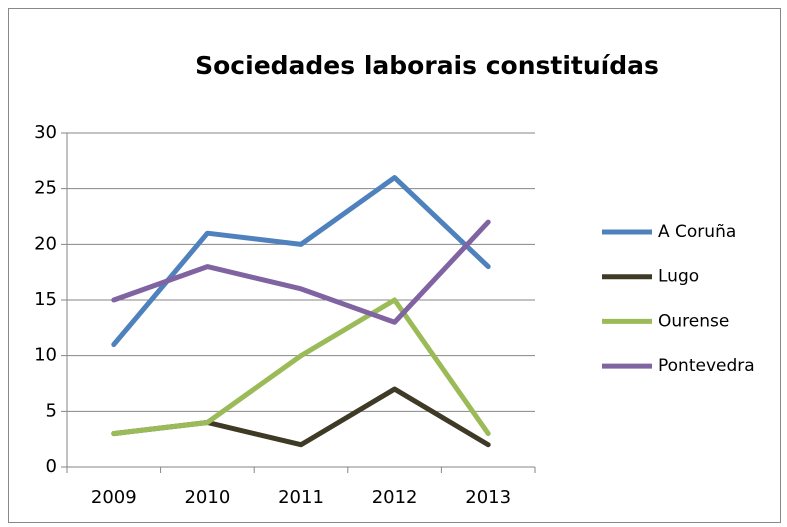 The image size is (787, 527). Describe the element at coordinates (45, 132) in the screenshot. I see `y-tick-label: 30` at that location.